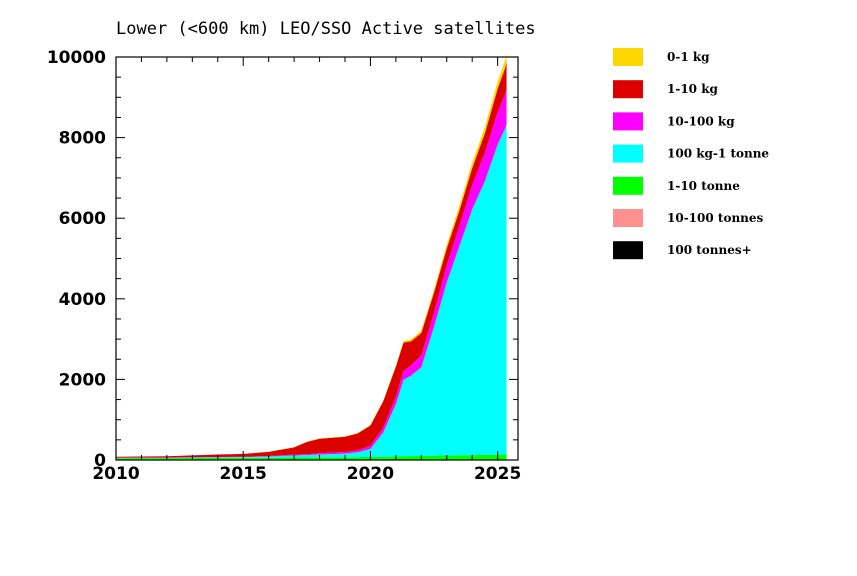 This screenshot has height=576, width=857. What do you see at coordinates (76, 58) in the screenshot?
I see `y-tick-label: 10000` at bounding box center [76, 58].